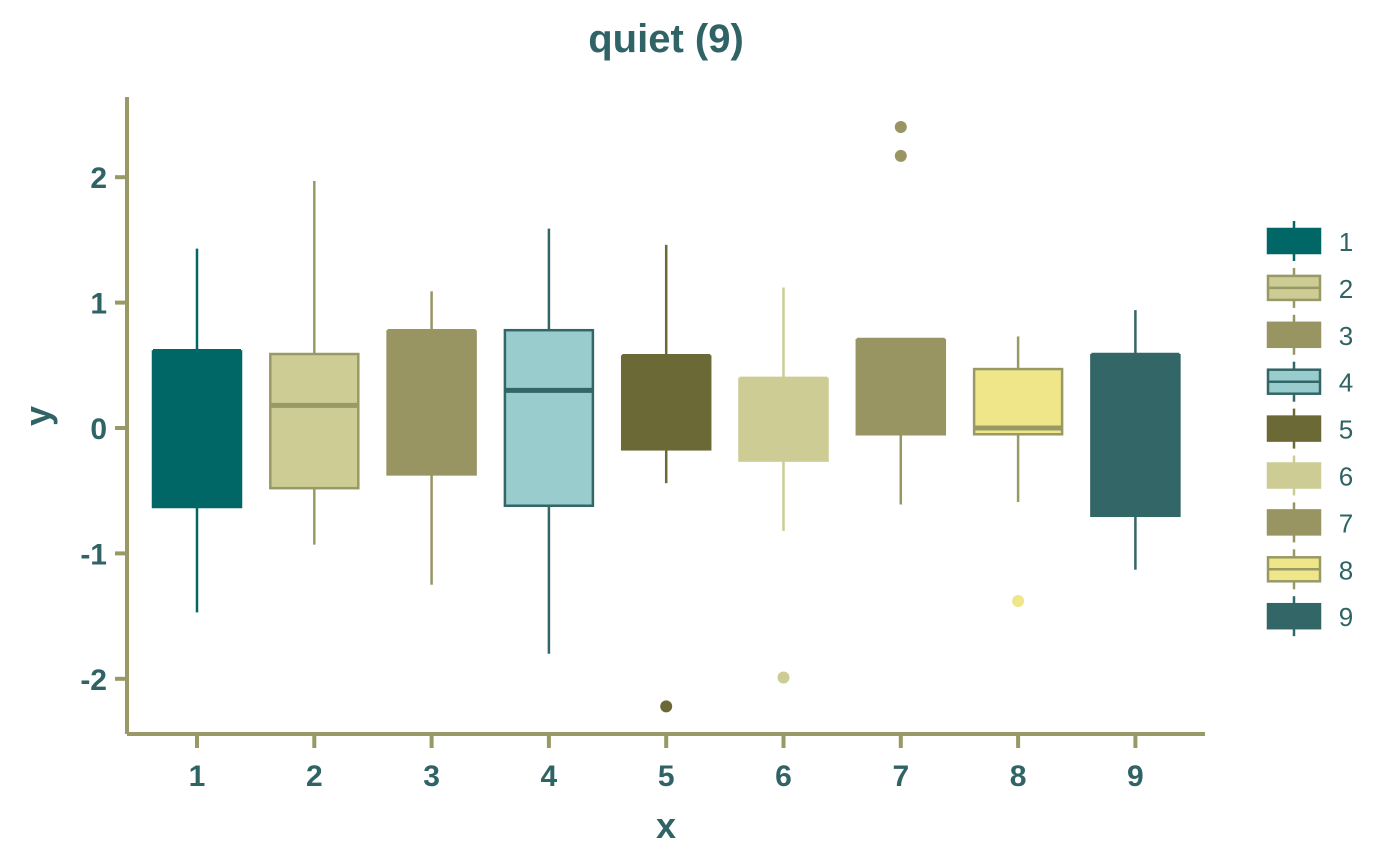 Image resolution: width=1400 pixels, height=865 pixels. Describe the element at coordinates (900, 776) in the screenshot. I see `x-tick-label: 7` at that location.